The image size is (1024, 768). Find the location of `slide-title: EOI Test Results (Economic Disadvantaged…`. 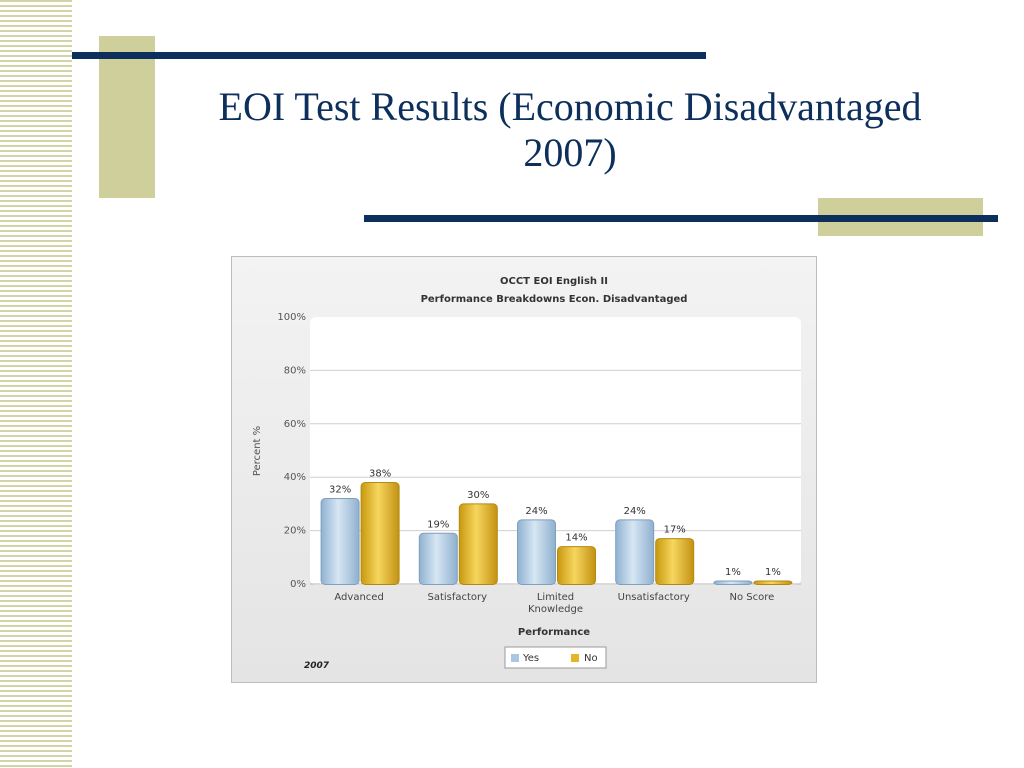

slide-title: EOI Test Results (Economic Disadvantaged… is located at coordinates (570, 130).